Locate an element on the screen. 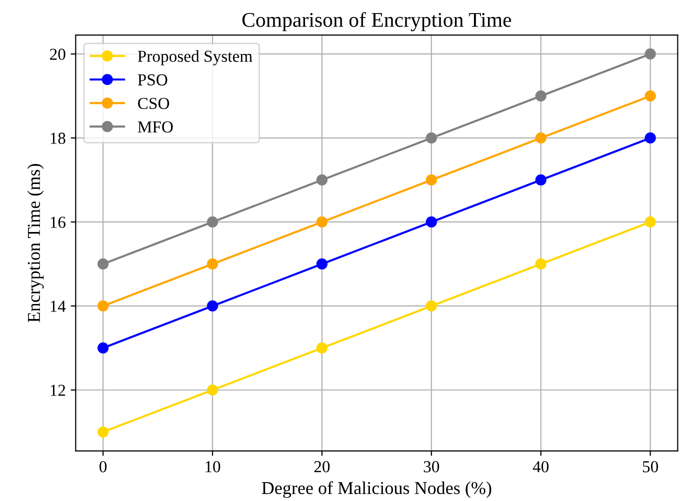 Image resolution: width=688 pixels, height=501 pixels. legend-label: MFO is located at coordinates (155, 127).